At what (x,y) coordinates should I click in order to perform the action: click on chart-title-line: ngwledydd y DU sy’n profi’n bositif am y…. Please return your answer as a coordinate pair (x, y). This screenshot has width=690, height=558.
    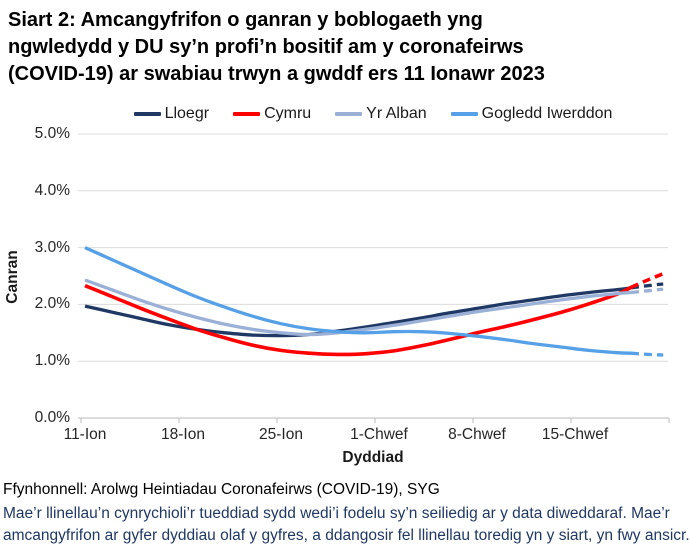
    Looking at the image, I should click on (266, 47).